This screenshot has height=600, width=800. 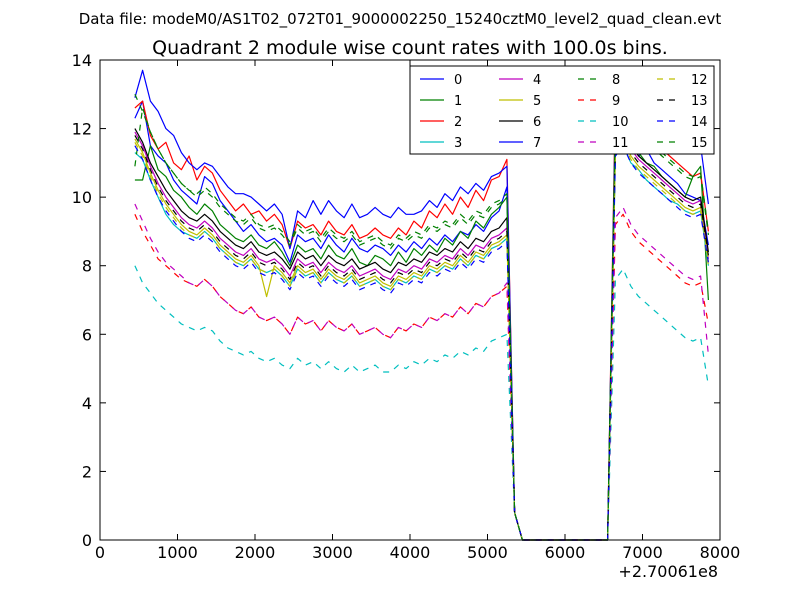 What do you see at coordinates (458, 101) in the screenshot?
I see `legend-label-1: 1` at bounding box center [458, 101].